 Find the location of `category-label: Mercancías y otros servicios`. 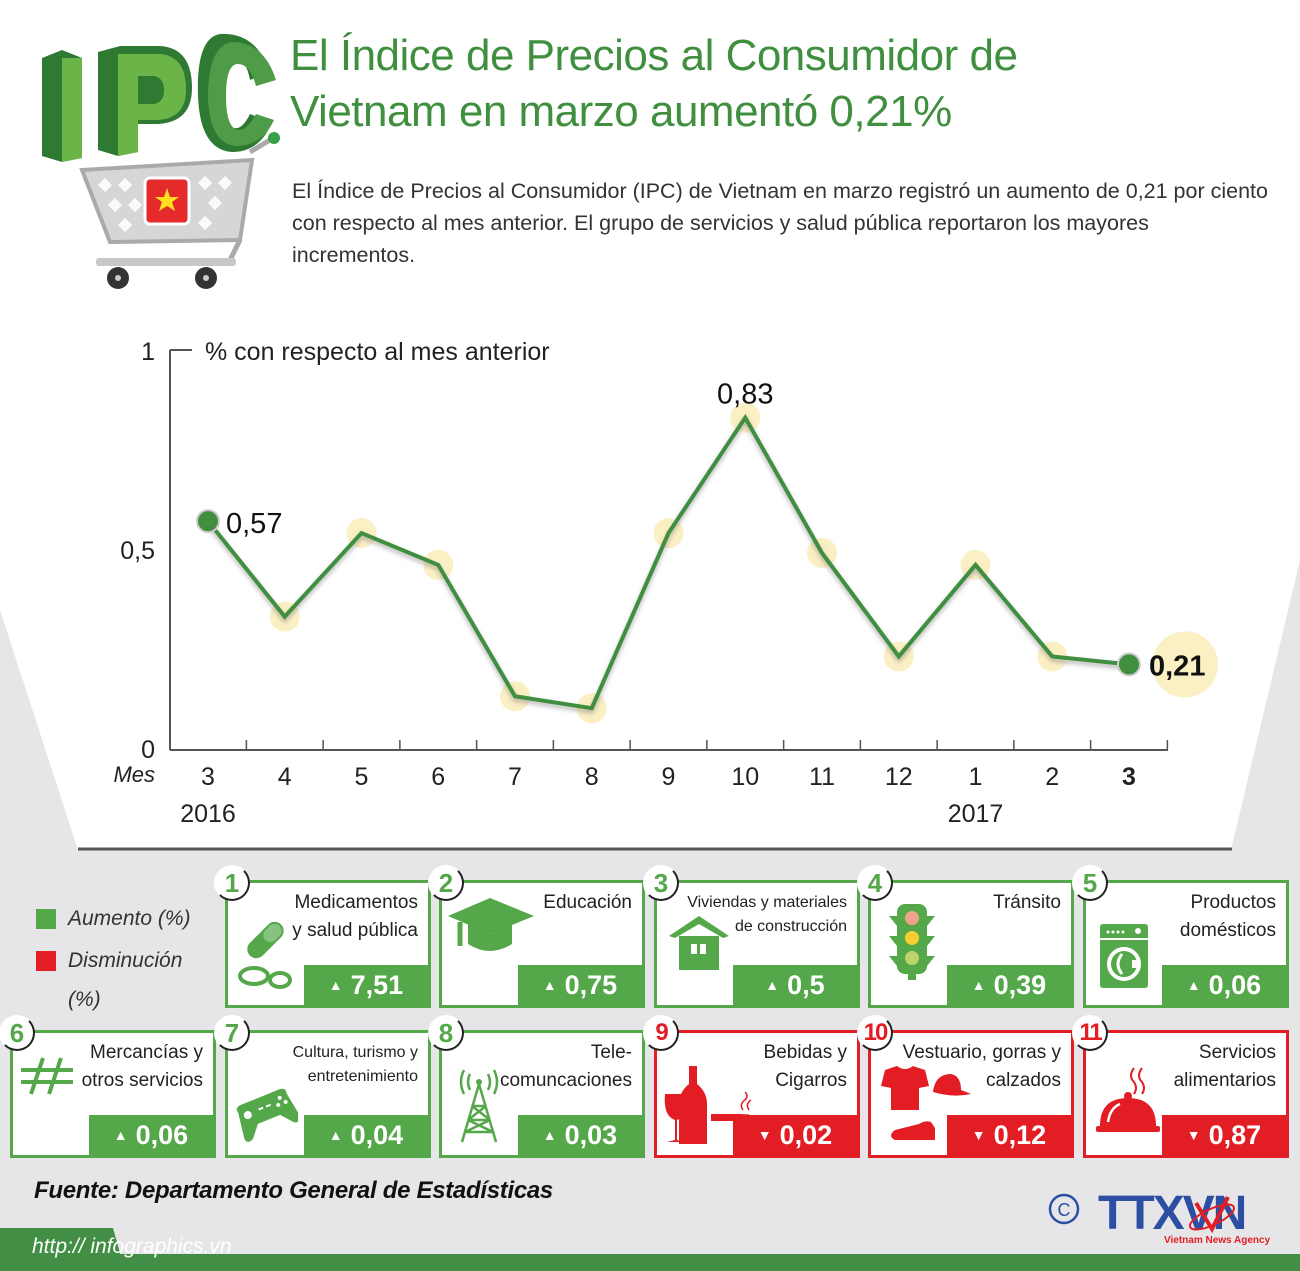

category-label: Mercancías y otros servicios is located at coordinates (142, 1066).